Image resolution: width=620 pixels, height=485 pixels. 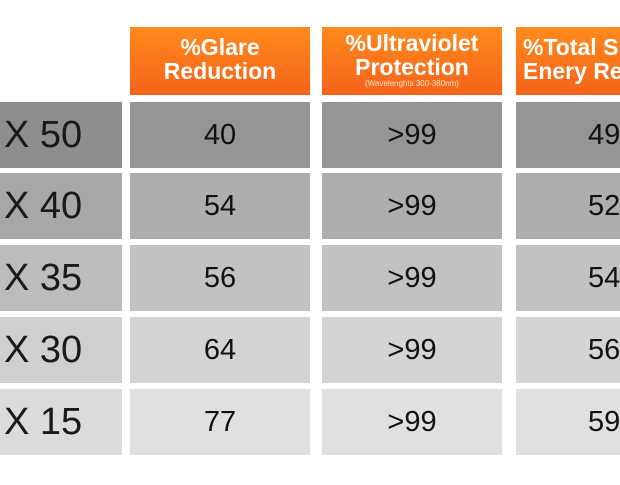 I want to click on glare-value-cell: 77, so click(x=220, y=422).